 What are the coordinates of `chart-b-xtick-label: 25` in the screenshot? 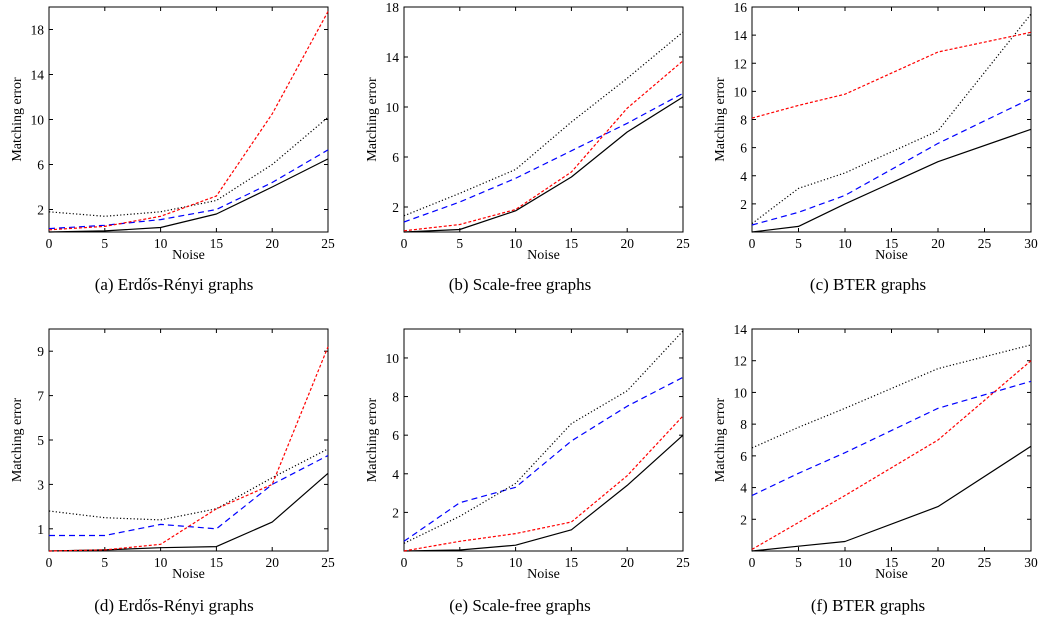 It's located at (683, 243).